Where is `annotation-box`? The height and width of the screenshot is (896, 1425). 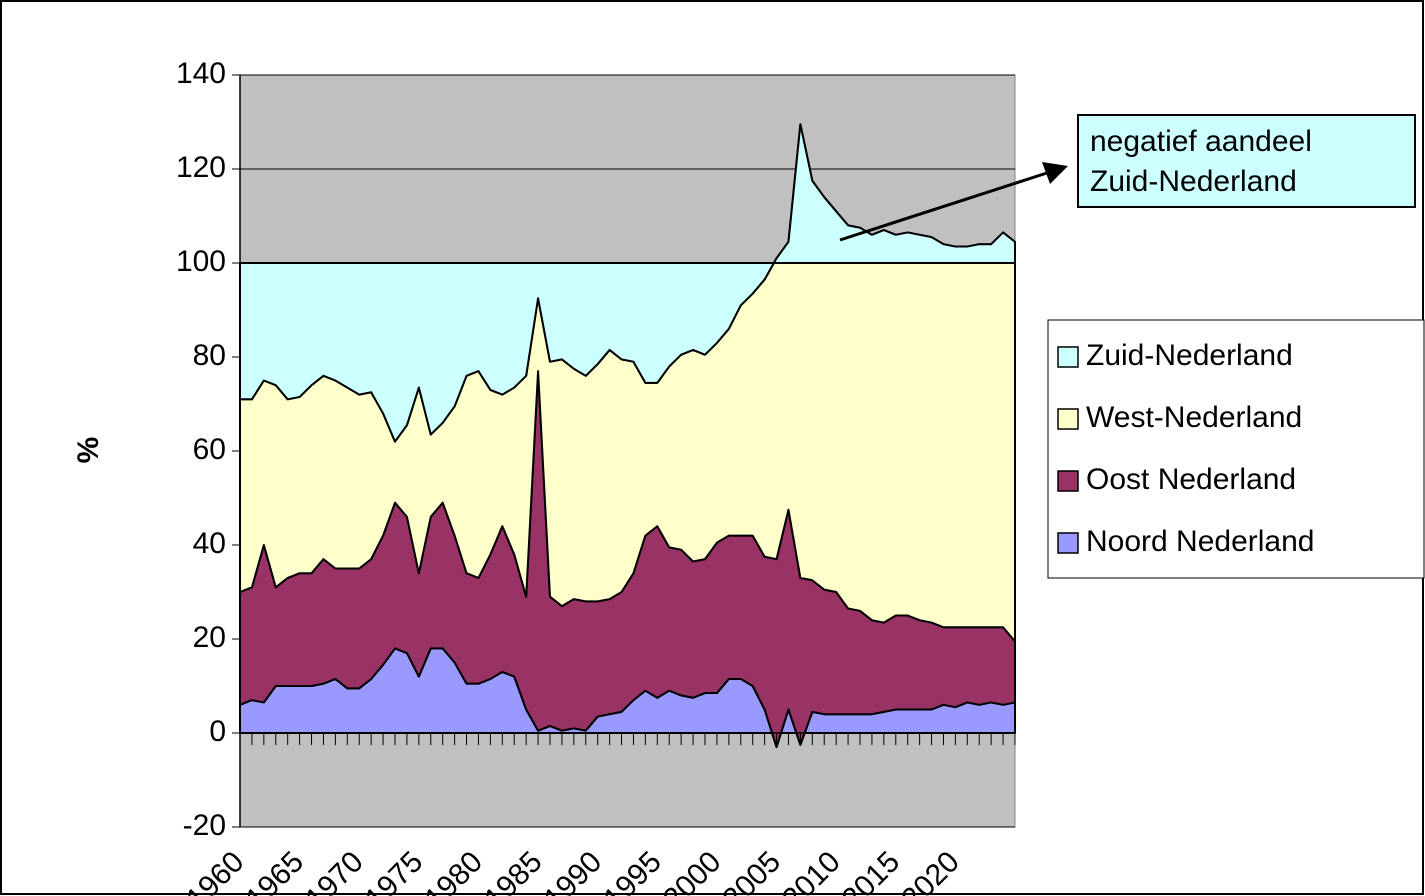
annotation-box is located at coordinates (1246, 161).